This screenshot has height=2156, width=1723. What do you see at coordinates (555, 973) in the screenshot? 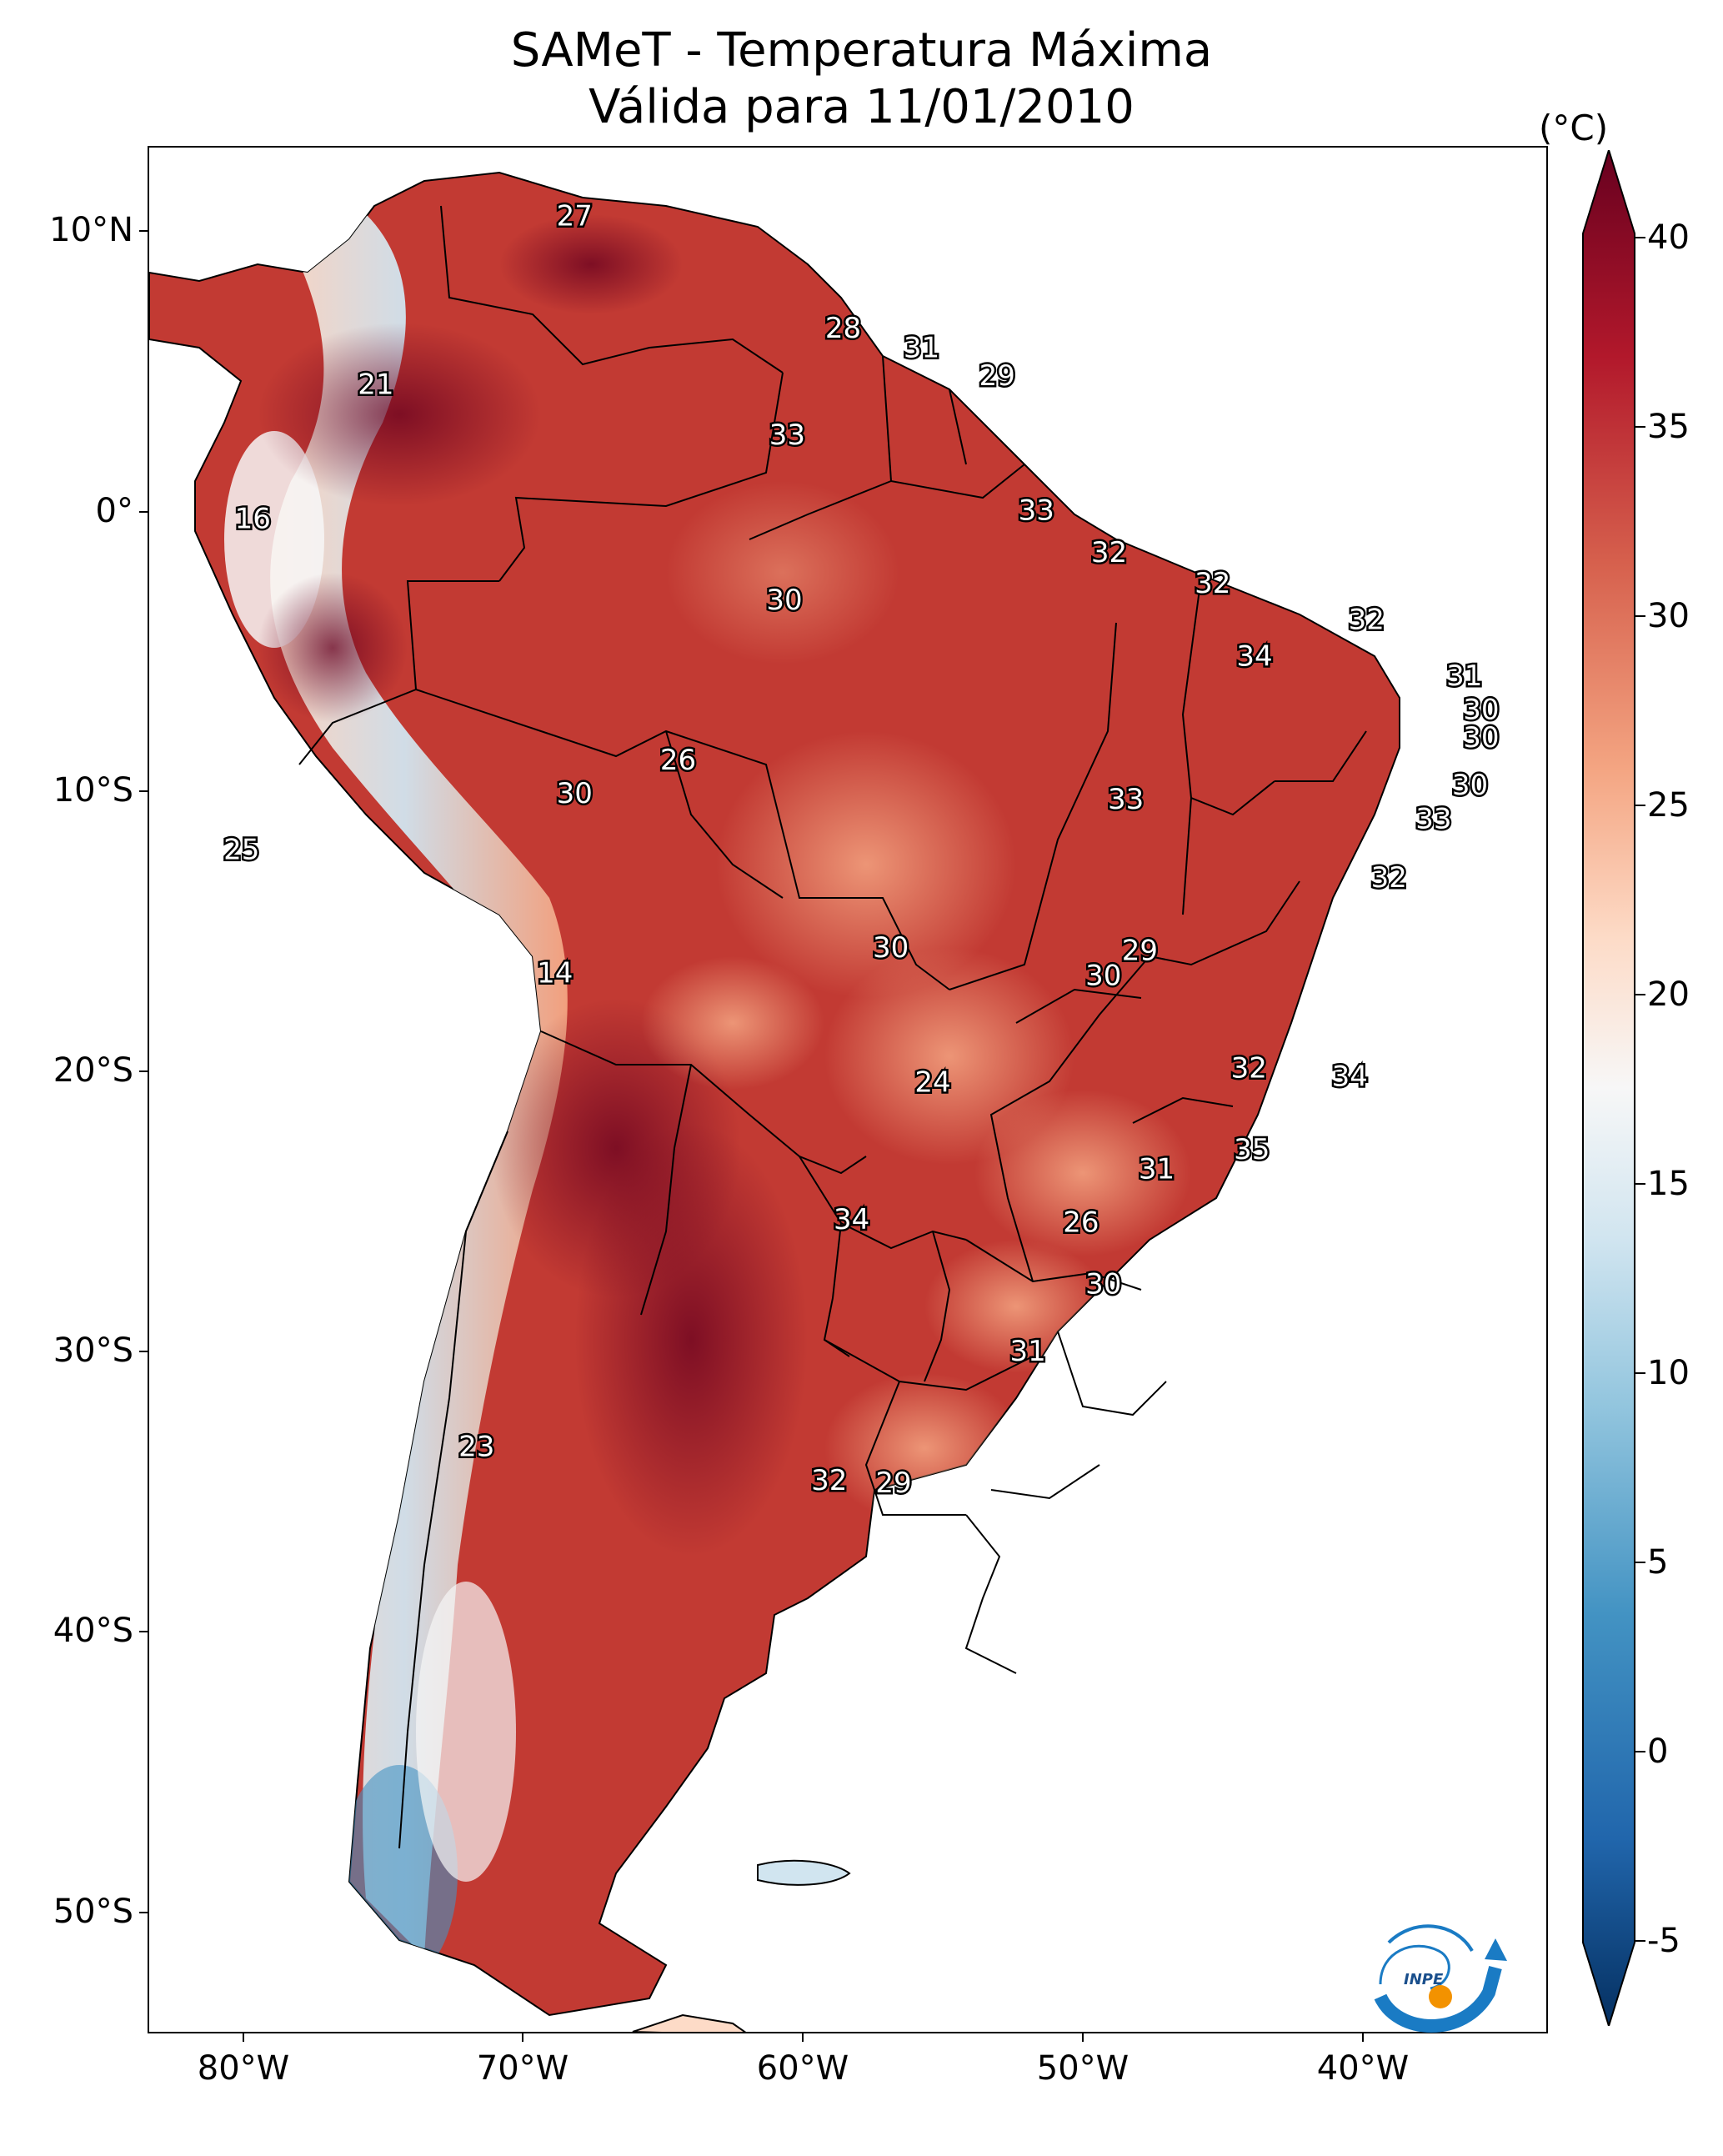
I see `temperature-value-label: 14` at bounding box center [555, 973].